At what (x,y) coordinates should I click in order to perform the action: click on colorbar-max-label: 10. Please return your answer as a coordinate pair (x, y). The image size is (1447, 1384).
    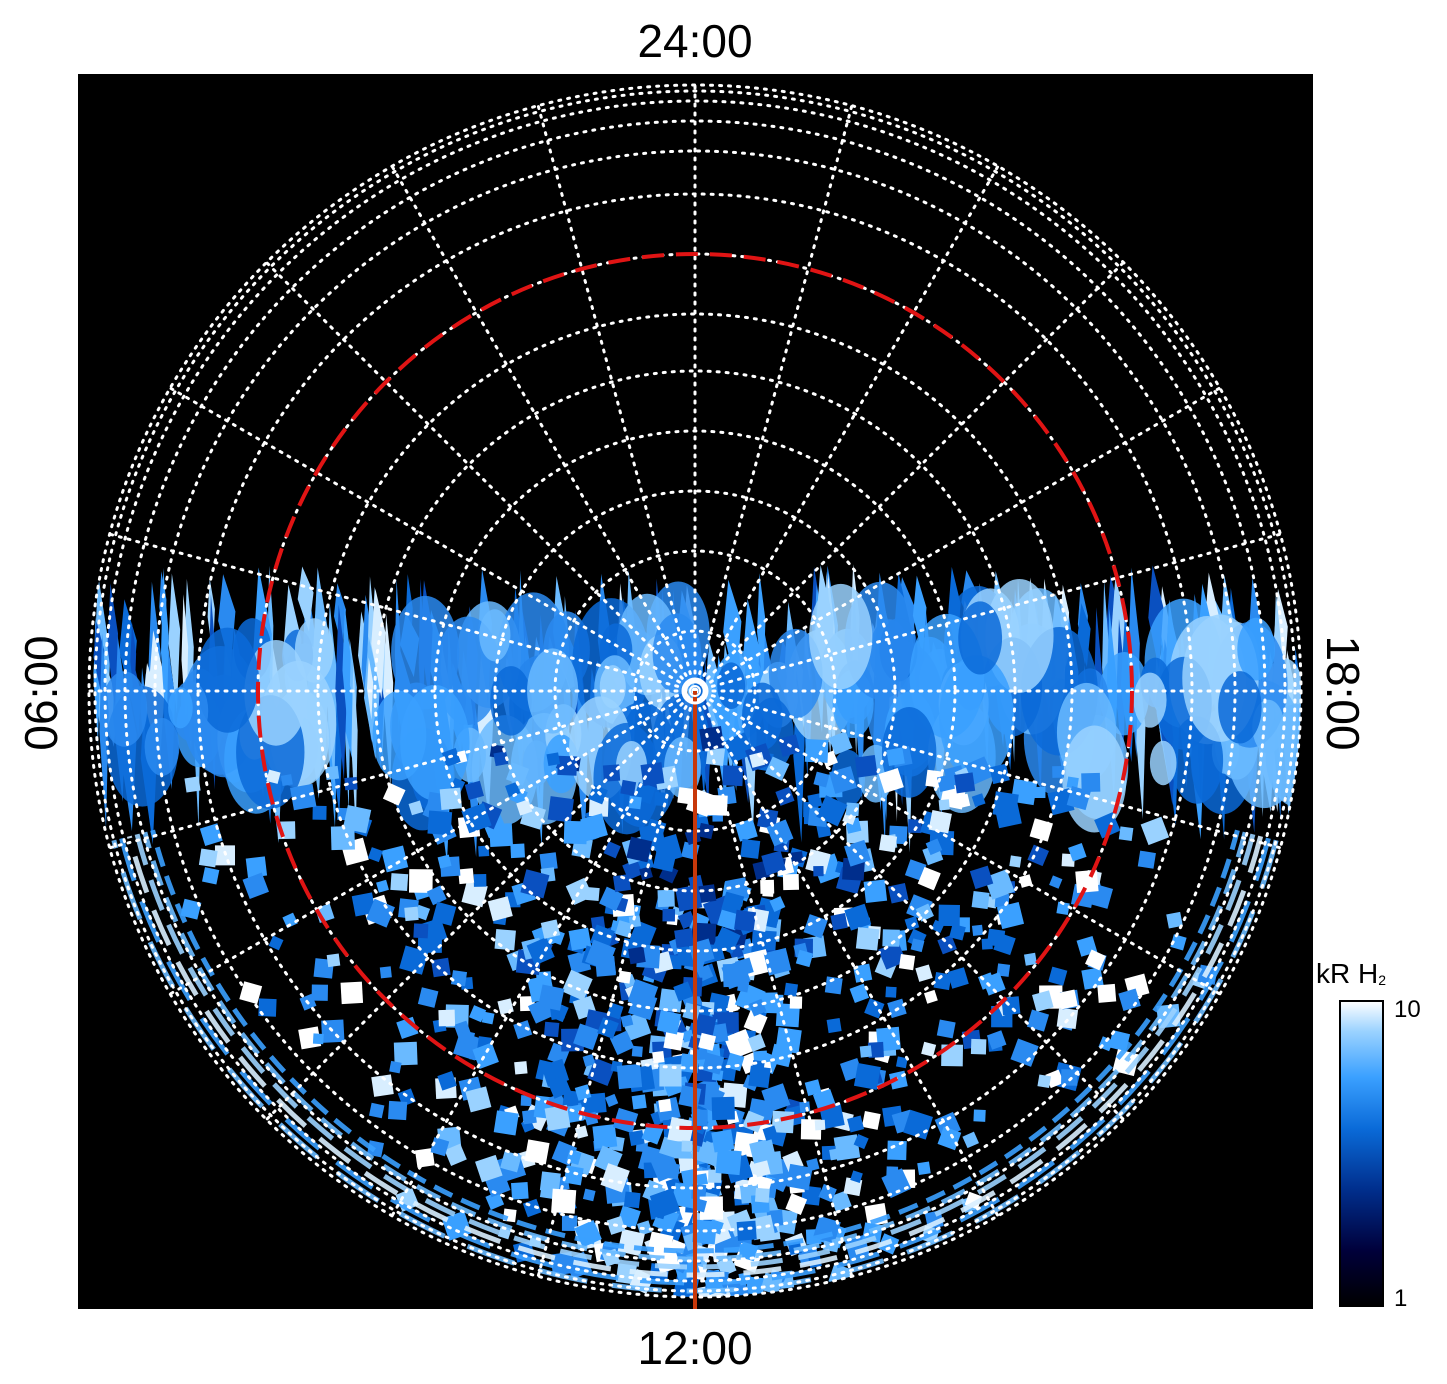
    Looking at the image, I should click on (1407, 1009).